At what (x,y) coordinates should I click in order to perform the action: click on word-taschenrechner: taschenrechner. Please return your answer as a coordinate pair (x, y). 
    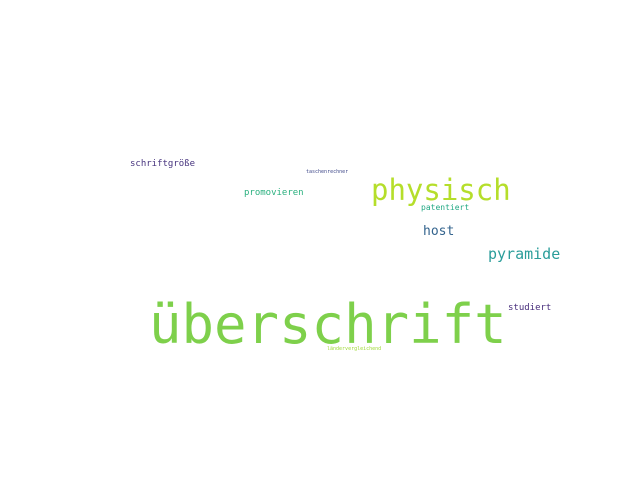
    Looking at the image, I should click on (327, 172).